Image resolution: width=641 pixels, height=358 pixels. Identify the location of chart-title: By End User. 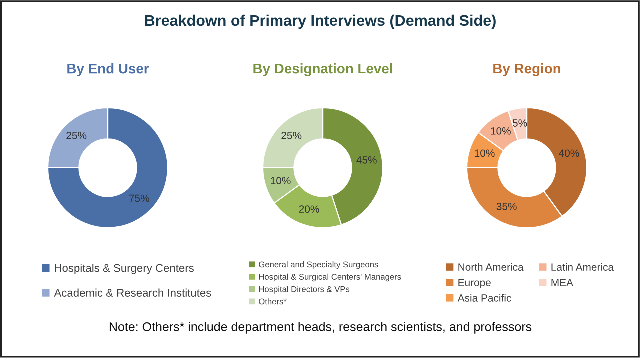
(109, 70).